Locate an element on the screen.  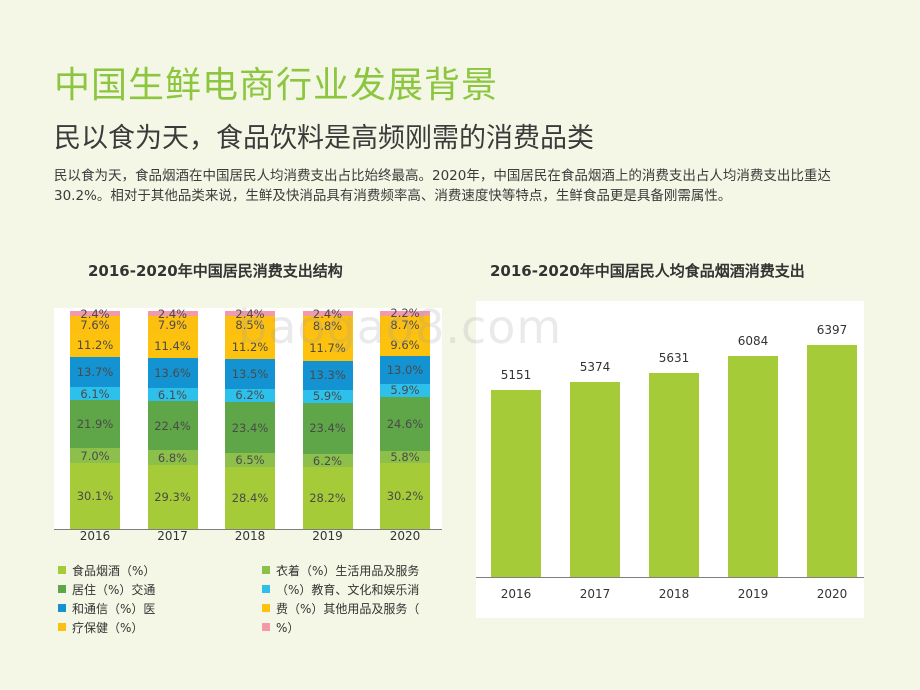
segment-data-label: 24.6% is located at coordinates (405, 423).